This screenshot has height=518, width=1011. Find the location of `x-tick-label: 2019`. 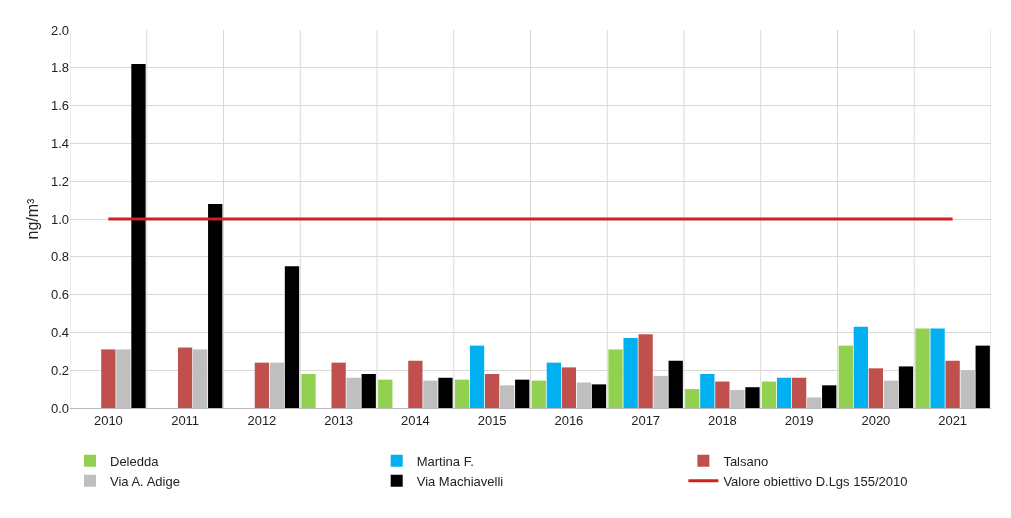

x-tick-label: 2019 is located at coordinates (799, 420).